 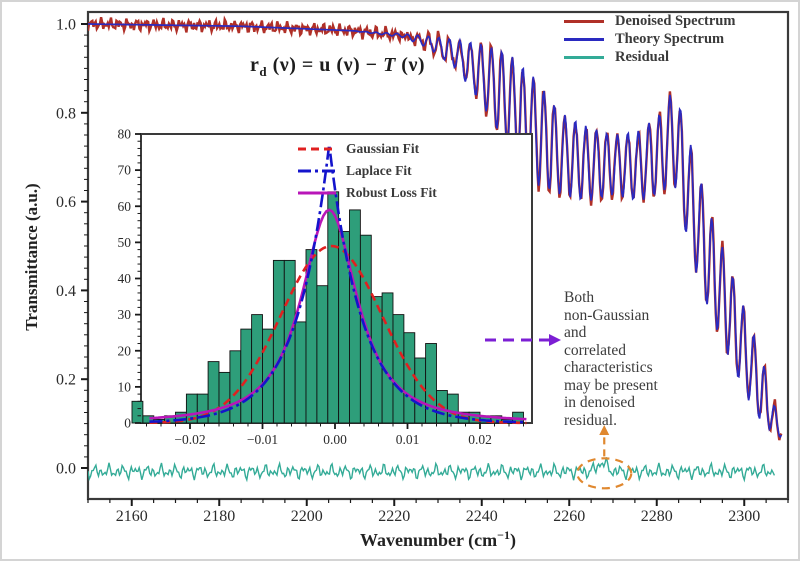 I want to click on svg-text: 2200, so click(x=307, y=516).